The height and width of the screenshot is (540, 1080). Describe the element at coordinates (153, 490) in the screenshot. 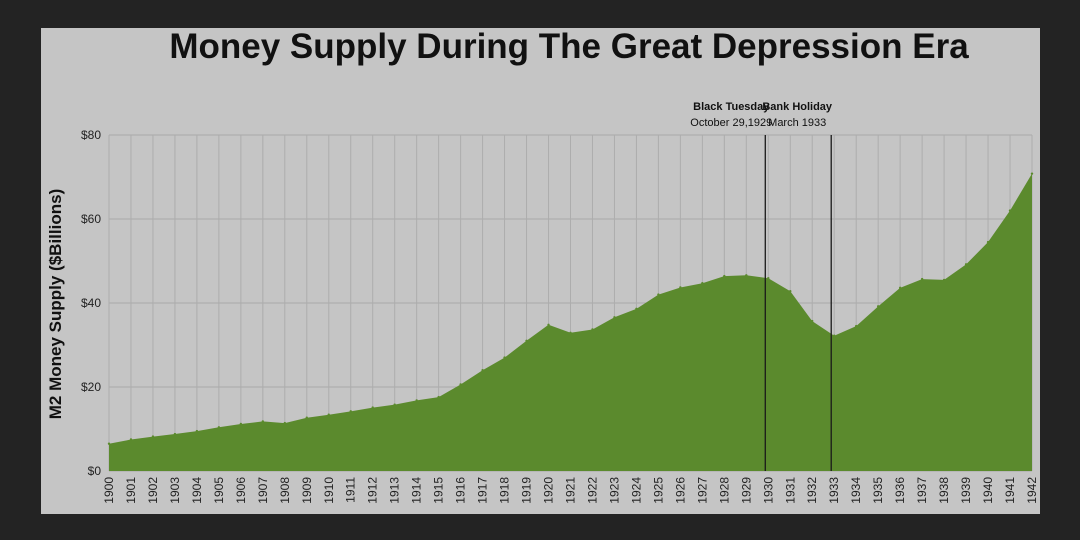

I see `x-tick-label: 1902` at that location.